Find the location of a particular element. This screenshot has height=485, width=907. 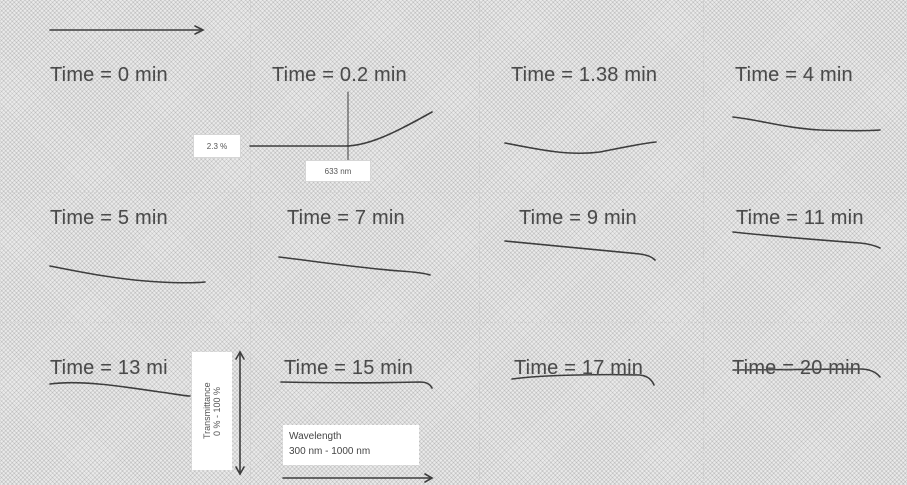

spectrum-curve-11-min is located at coordinates (806, 240).